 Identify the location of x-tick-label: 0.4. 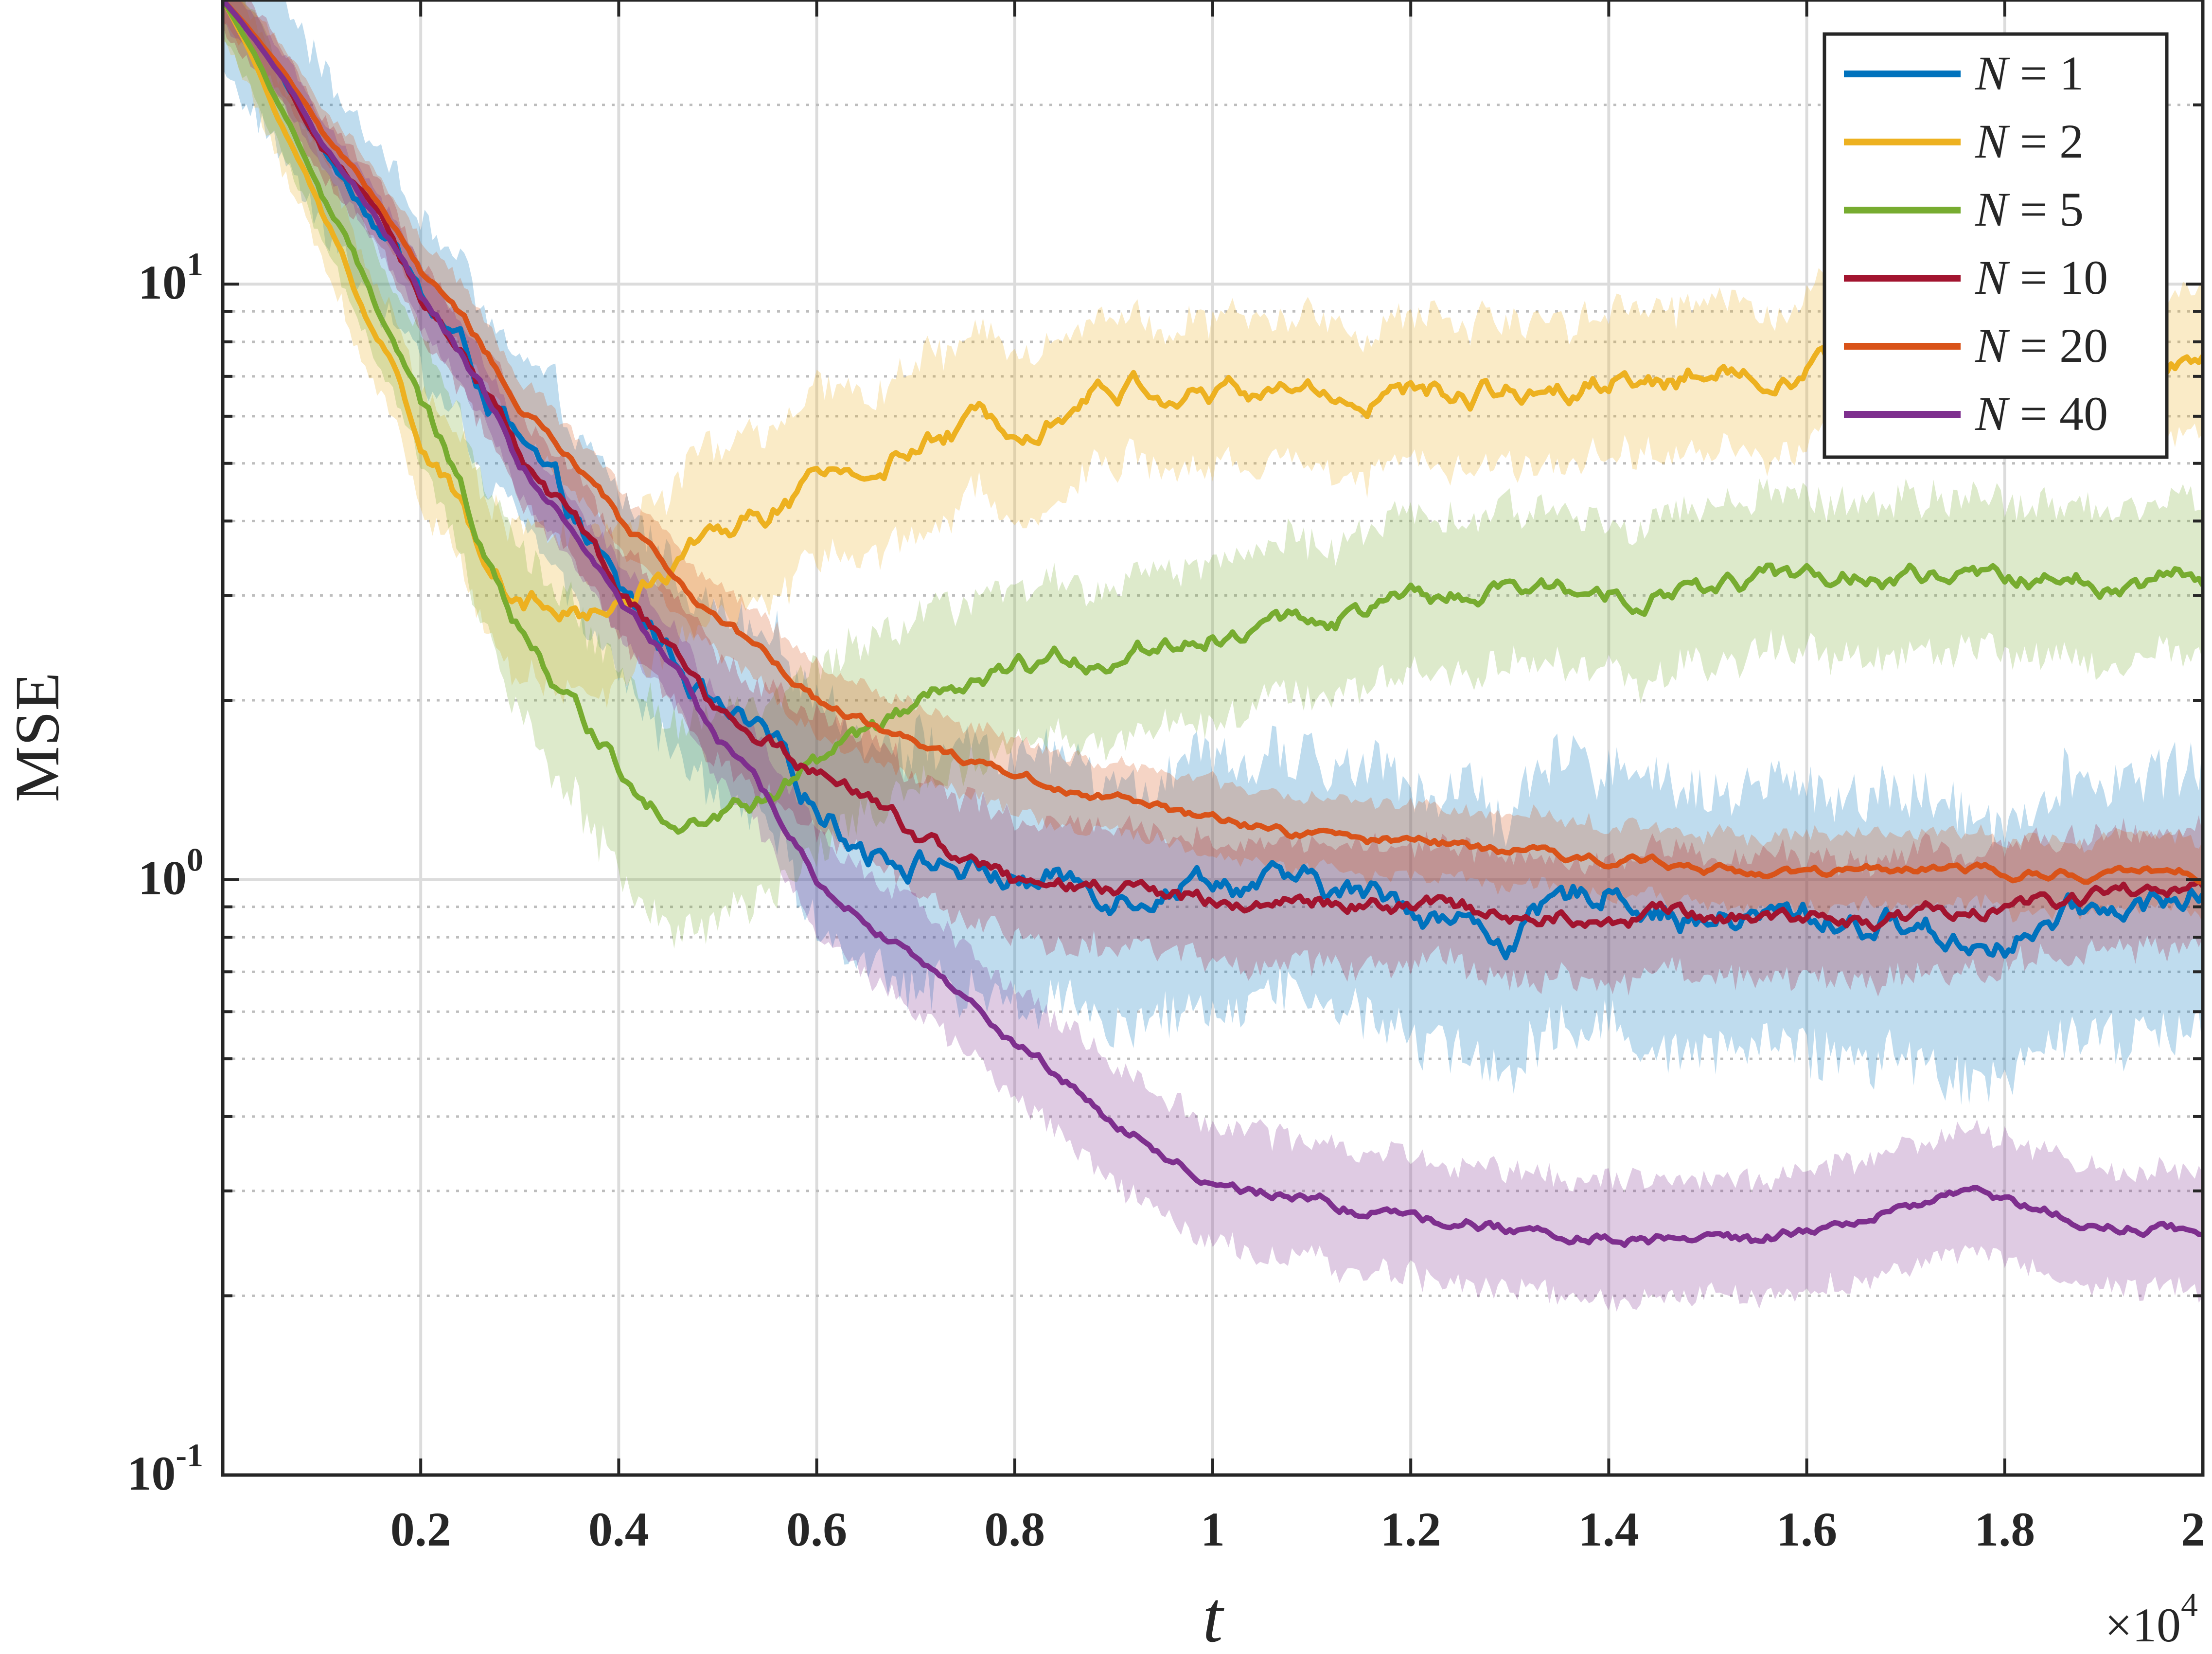
(618, 1529).